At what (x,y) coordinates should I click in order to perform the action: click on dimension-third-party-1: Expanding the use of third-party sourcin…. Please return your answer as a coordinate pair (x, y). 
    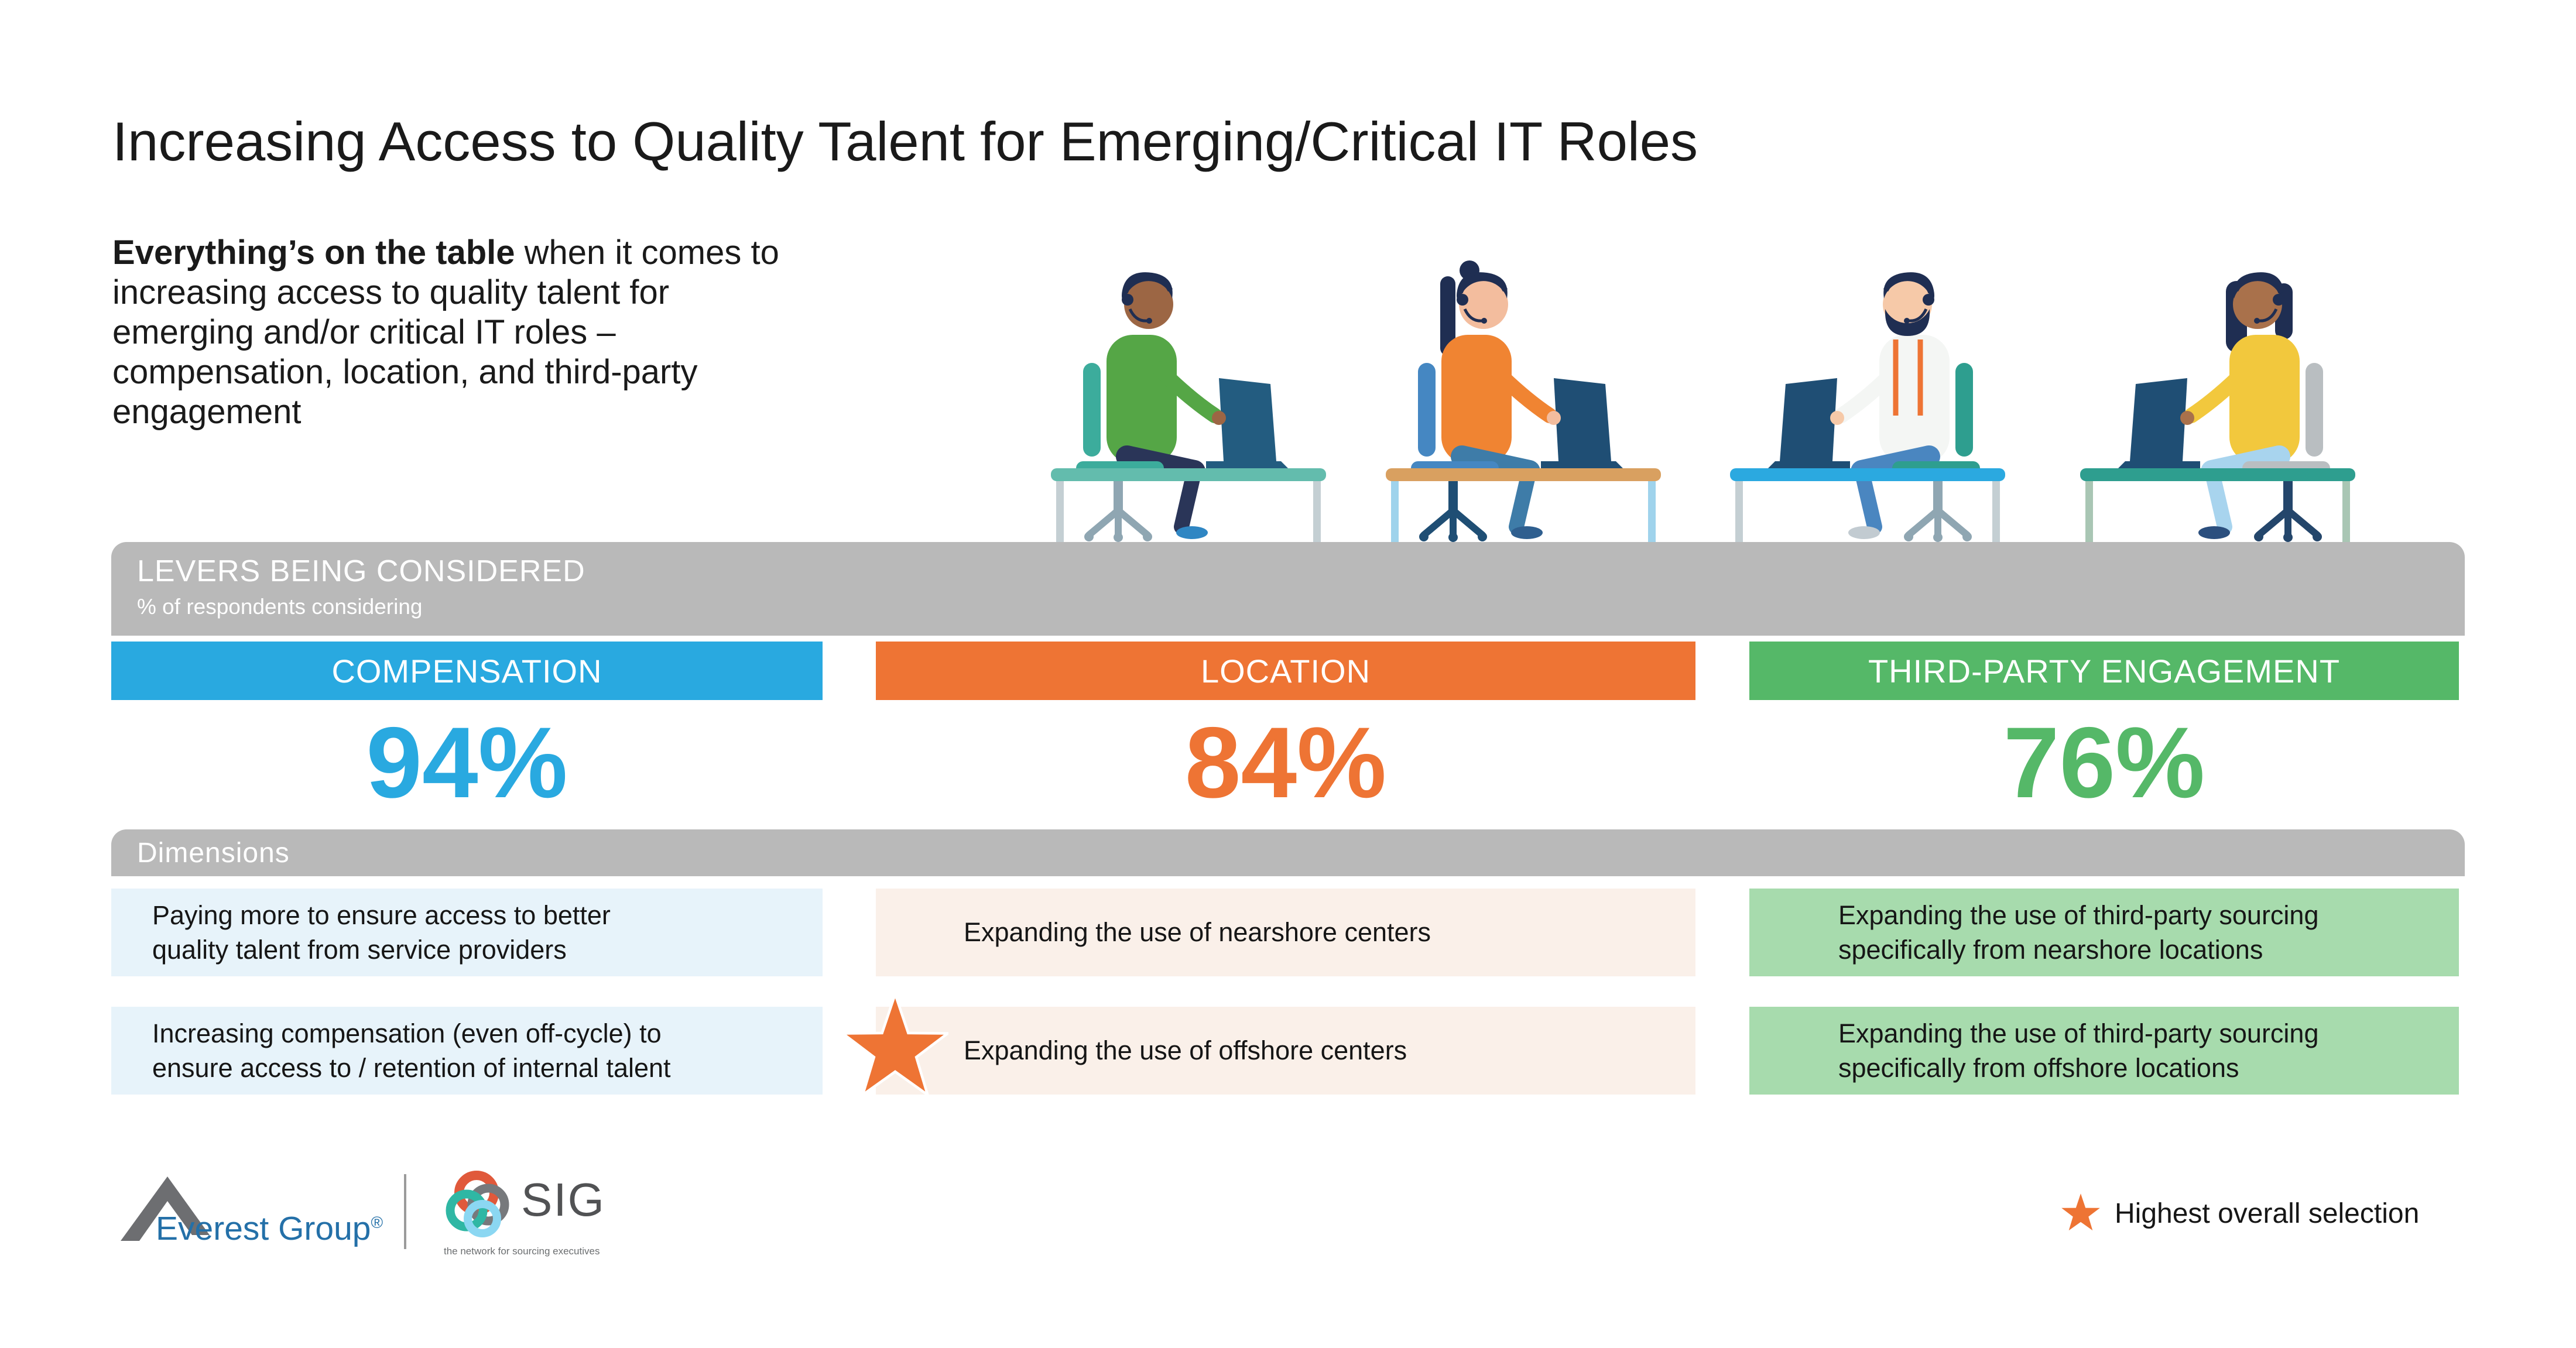
    Looking at the image, I should click on (2104, 932).